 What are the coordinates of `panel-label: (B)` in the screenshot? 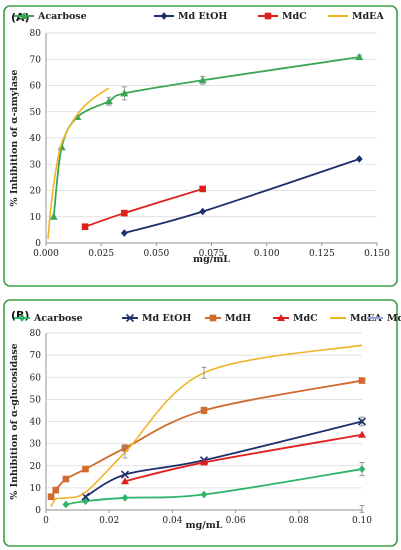 It's located at (20, 315).